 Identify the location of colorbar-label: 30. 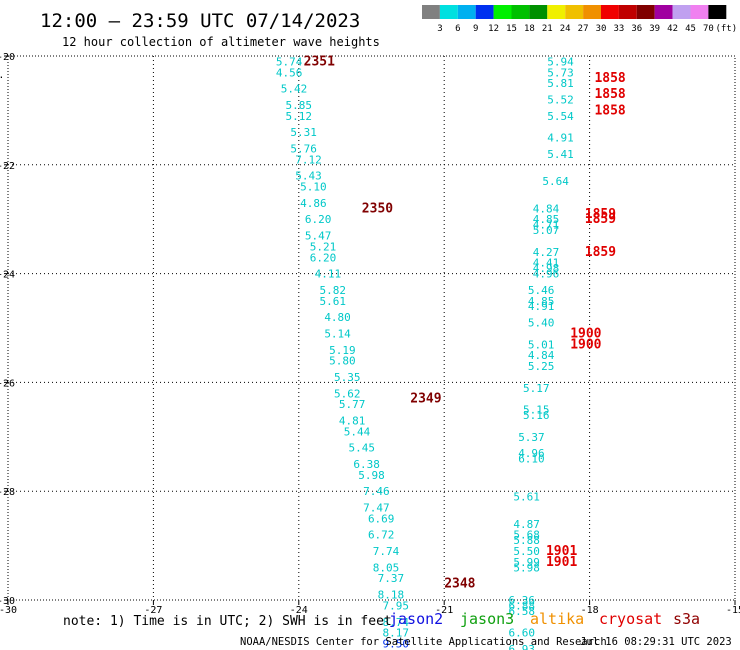
(601, 29).